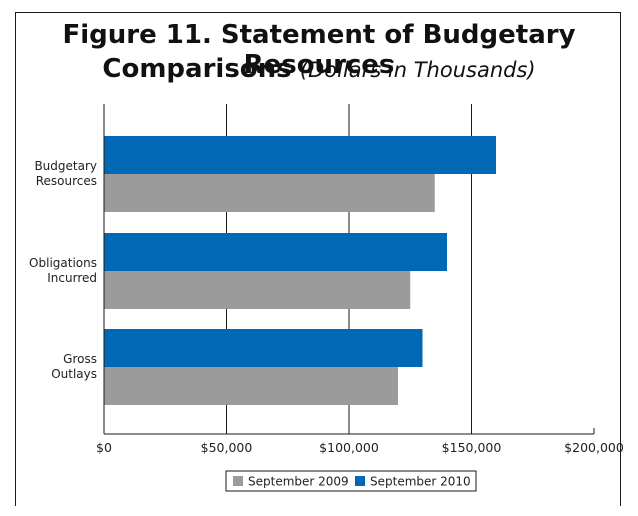  Describe the element at coordinates (594, 447) in the screenshot. I see `x-tick-label: $200,000` at that location.